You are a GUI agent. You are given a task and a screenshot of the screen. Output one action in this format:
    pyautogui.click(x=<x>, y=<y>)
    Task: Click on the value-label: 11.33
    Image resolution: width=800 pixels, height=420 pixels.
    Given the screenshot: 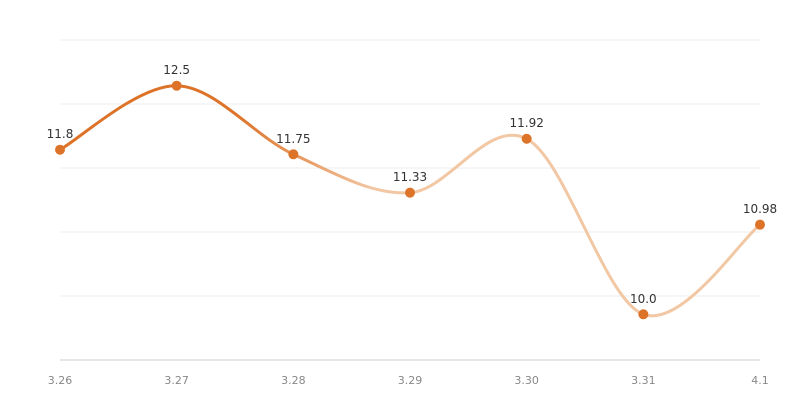 What is the action you would take?
    pyautogui.click(x=410, y=177)
    